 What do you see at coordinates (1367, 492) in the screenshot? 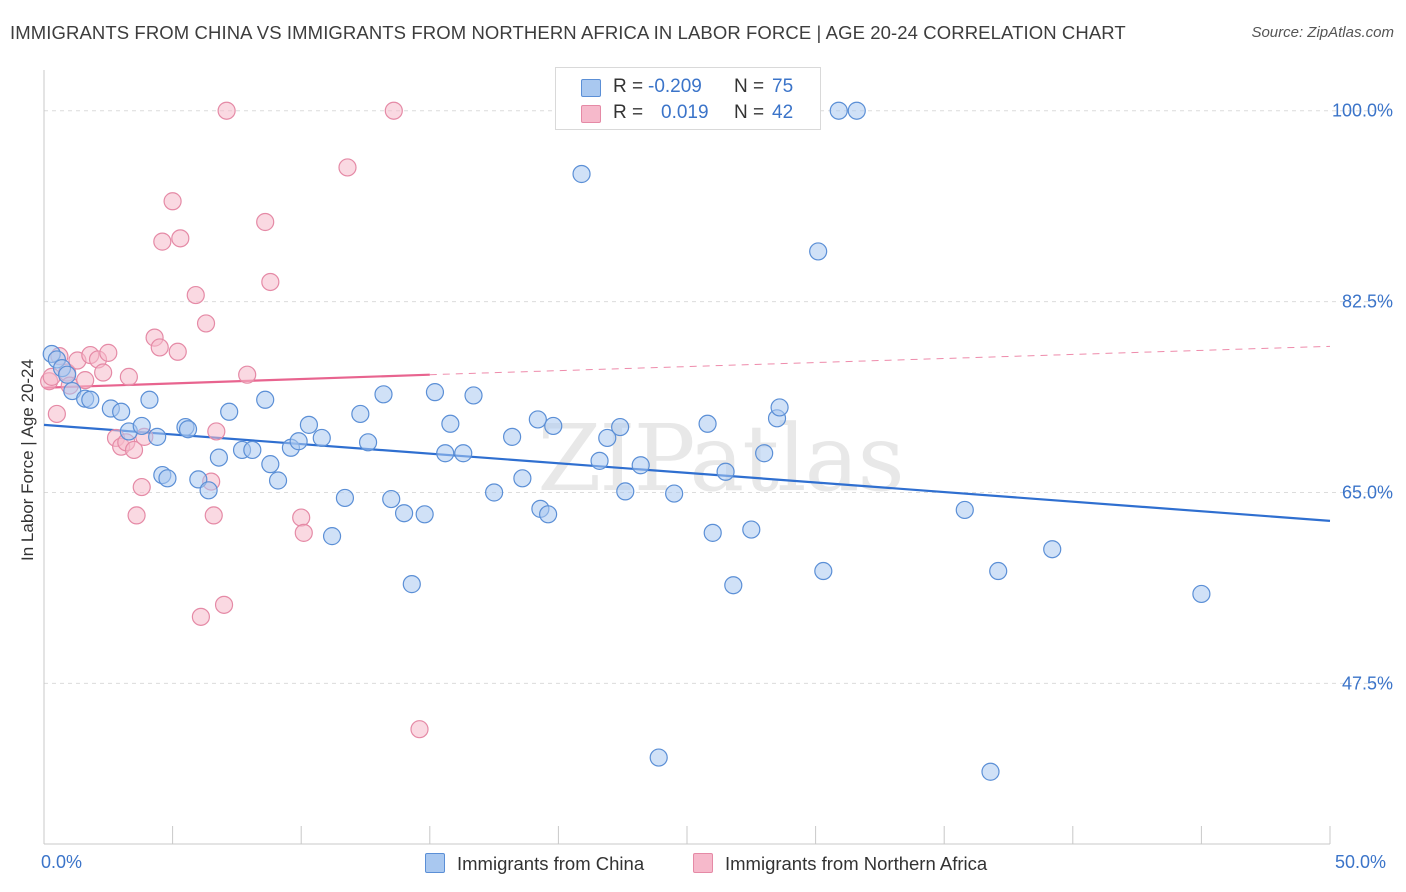
I see `y-tick-label: 65.0%` at bounding box center [1367, 492].